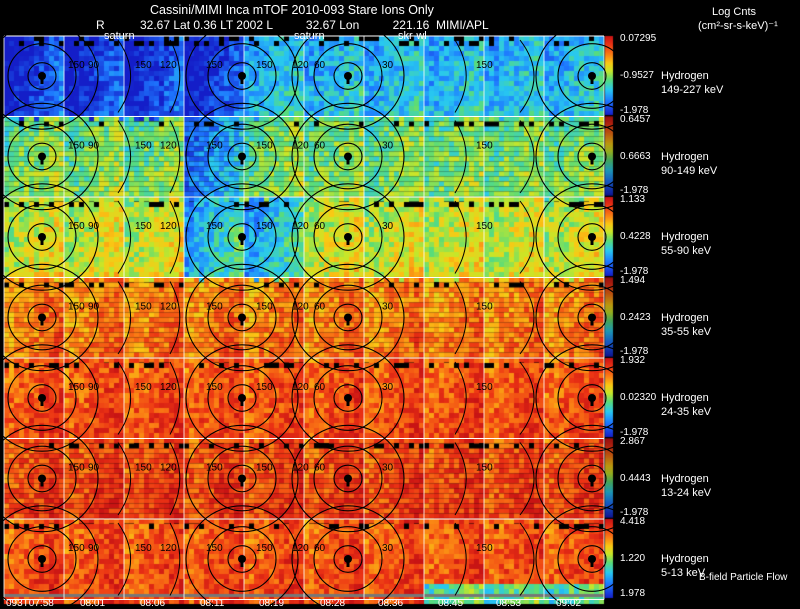 The image size is (800, 609). What do you see at coordinates (633, 558) in the screenshot?
I see `colorbar-mid: 1.220` at bounding box center [633, 558].